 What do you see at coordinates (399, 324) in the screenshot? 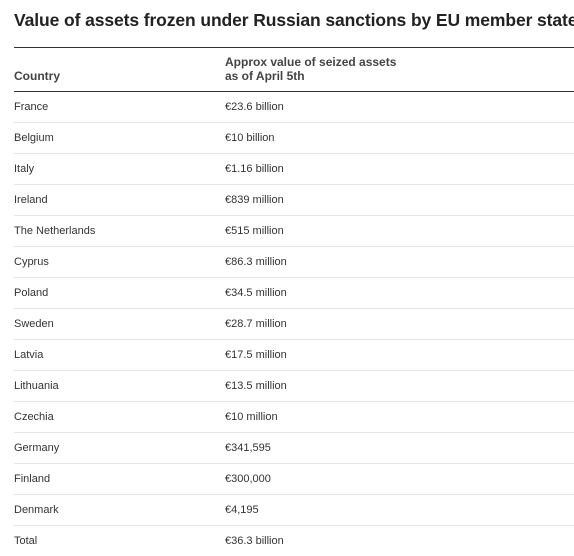
I see `value-cell: €28.7 million` at bounding box center [399, 324].